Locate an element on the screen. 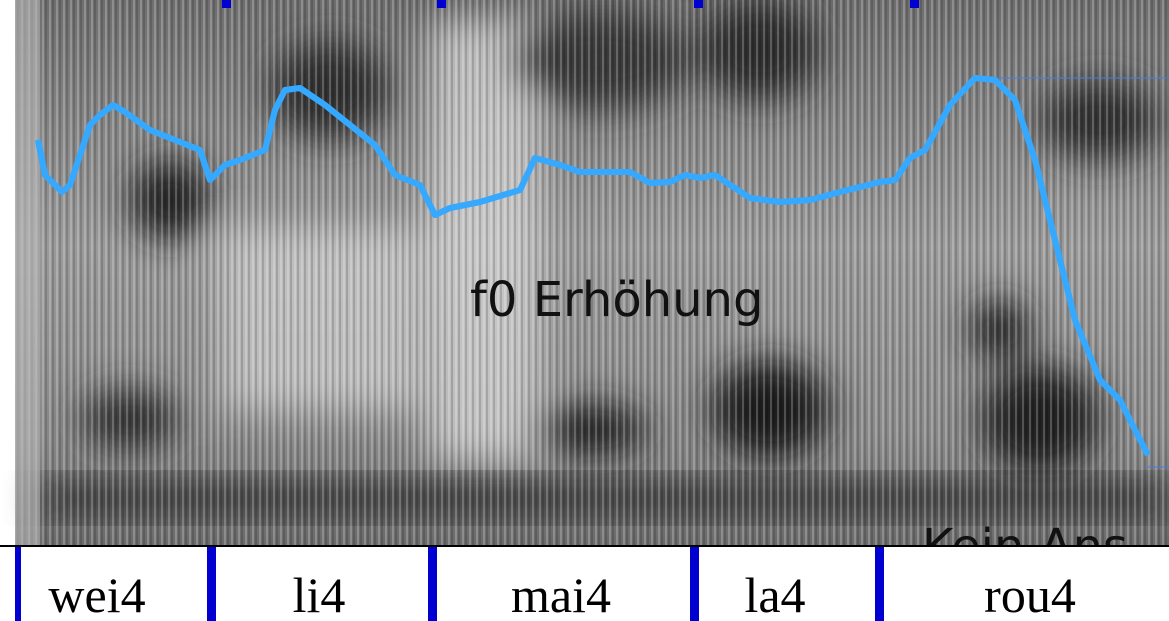 Image resolution: width=1169 pixels, height=621 pixels. f0-annotation: f0 Erhöhung is located at coordinates (616, 300).